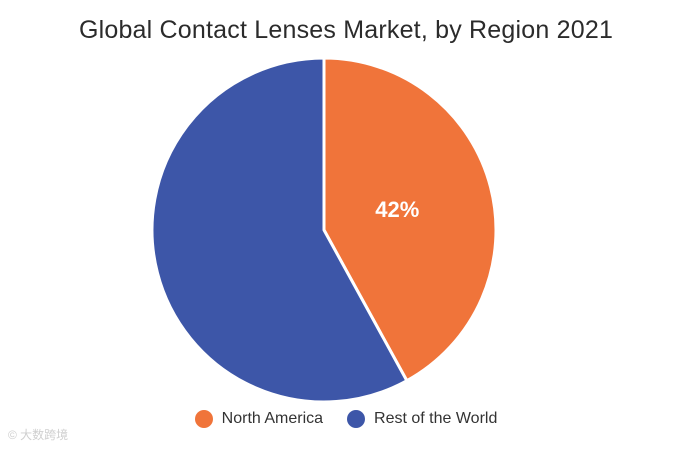 The image size is (692, 451). What do you see at coordinates (38, 435) in the screenshot?
I see `watermark: © 大数跨境` at bounding box center [38, 435].